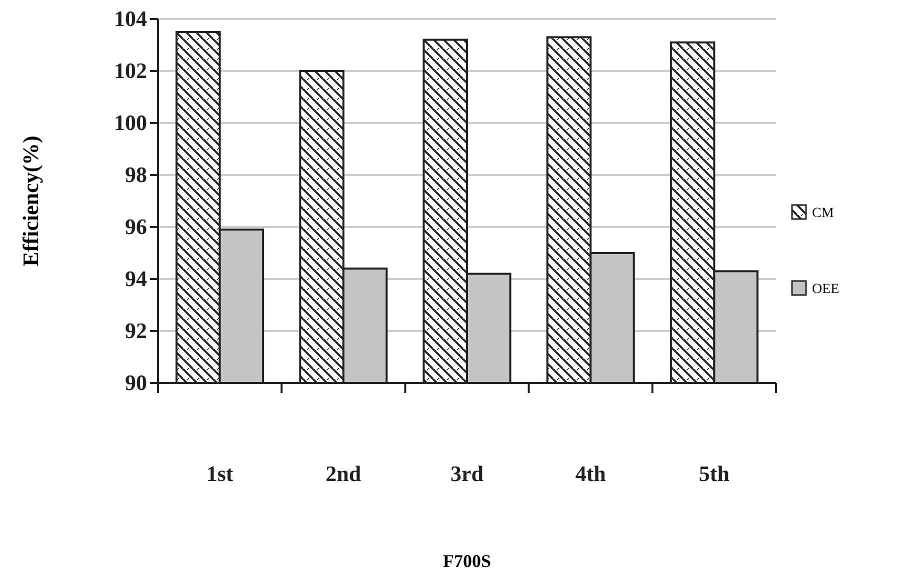 The width and height of the screenshot is (898, 580). What do you see at coordinates (136, 175) in the screenshot?
I see `y-tick-label: 98` at bounding box center [136, 175].